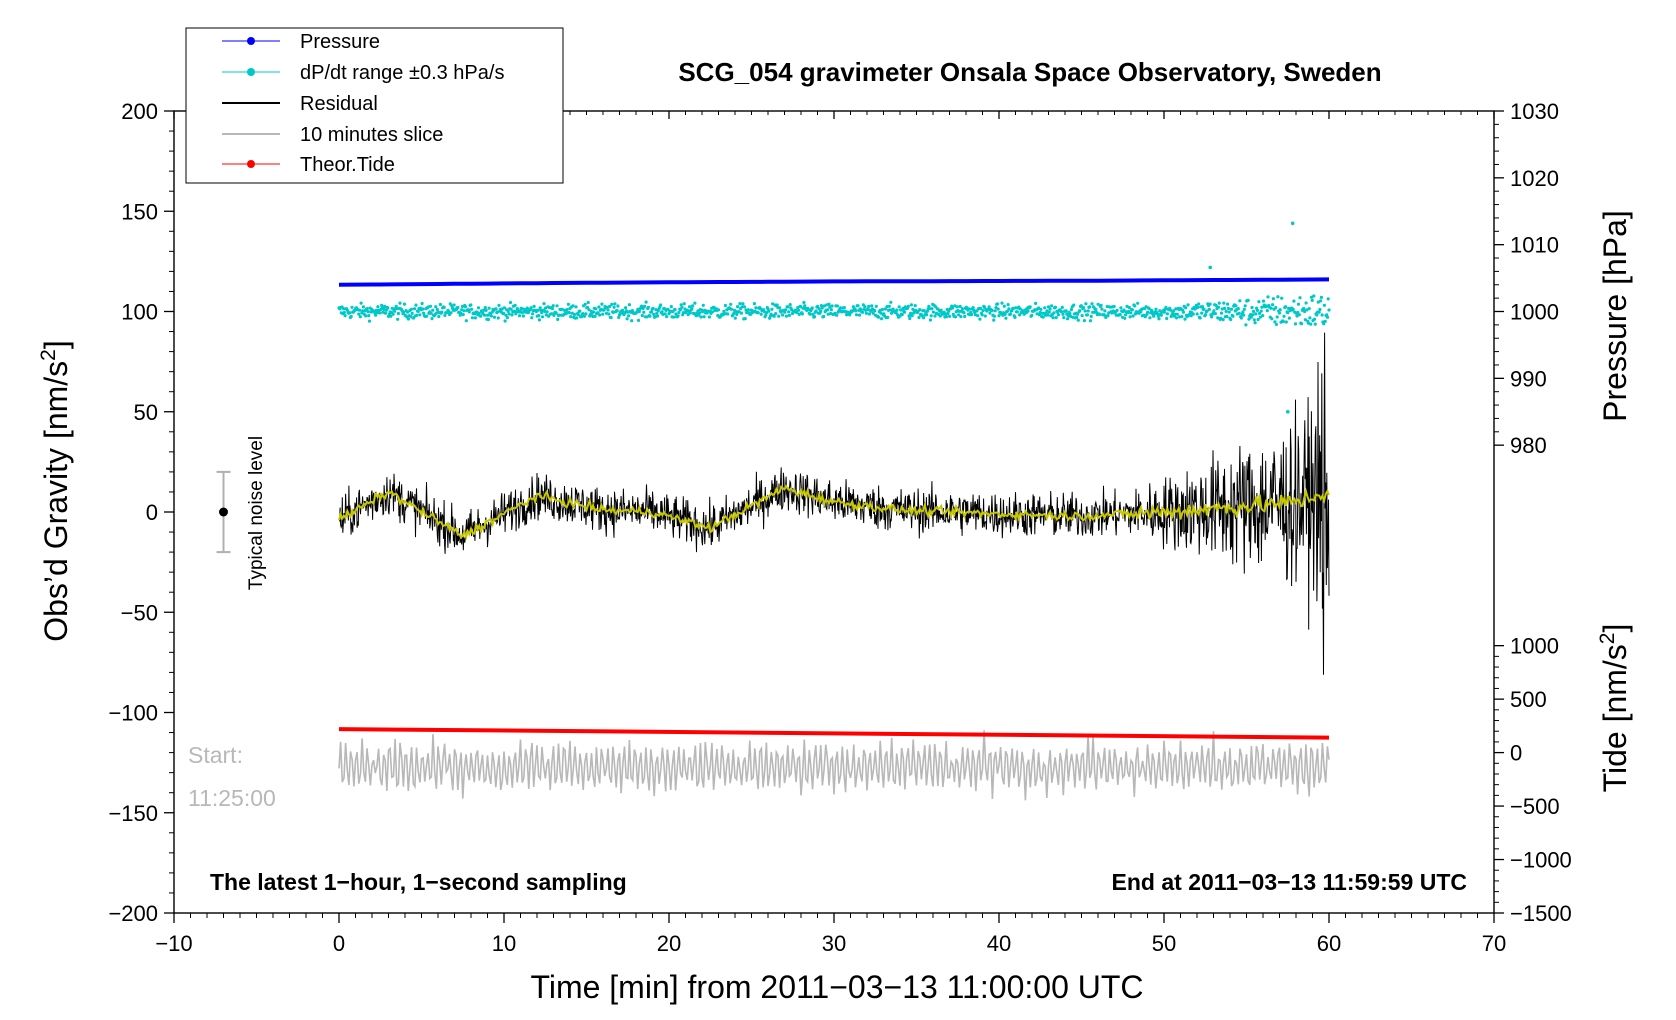 Image resolution: width=1676 pixels, height=1020 pixels. What do you see at coordinates (836, 987) in the screenshot?
I see `x-axis-title: Time [min] from 2011−03−13 11:00:00 UTC` at bounding box center [836, 987].